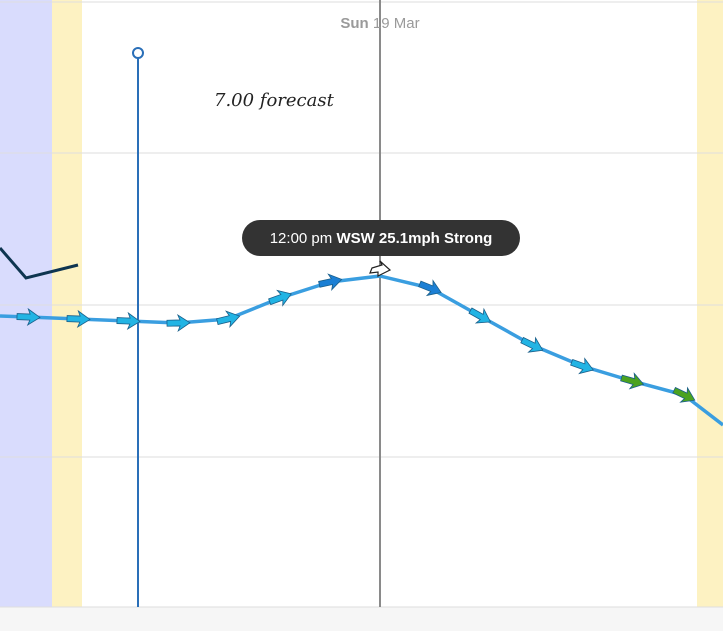 Image resolution: width=723 pixels, height=631 pixels. What do you see at coordinates (301, 238) in the screenshot?
I see `tooltip-time: 12:00 pm` at bounding box center [301, 238].